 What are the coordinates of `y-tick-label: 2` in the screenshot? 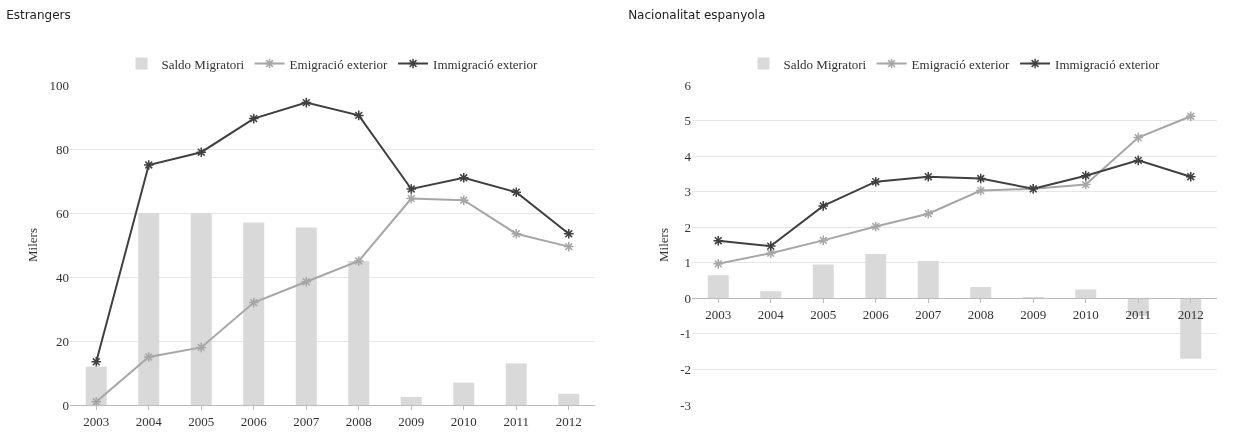 It's located at (687, 227).